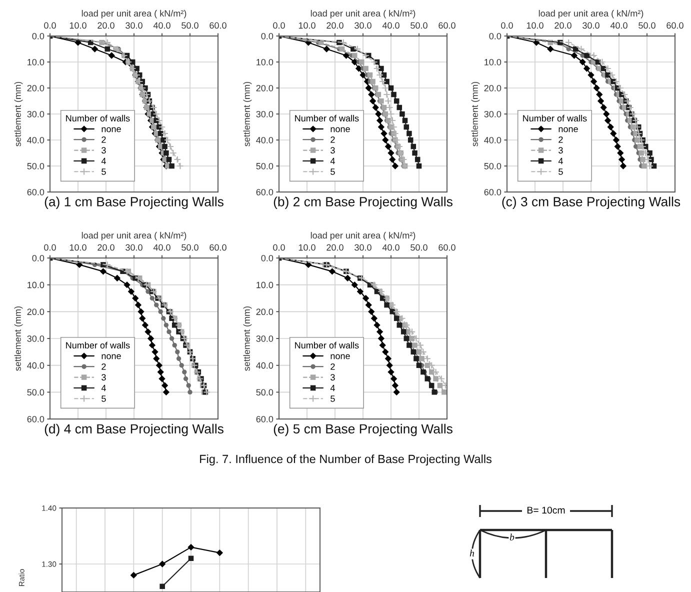 Image resolution: width=691 pixels, height=592 pixels. Describe the element at coordinates (134, 430) in the screenshot. I see `text: (d) 4 cm Base Projecting Walls` at that location.